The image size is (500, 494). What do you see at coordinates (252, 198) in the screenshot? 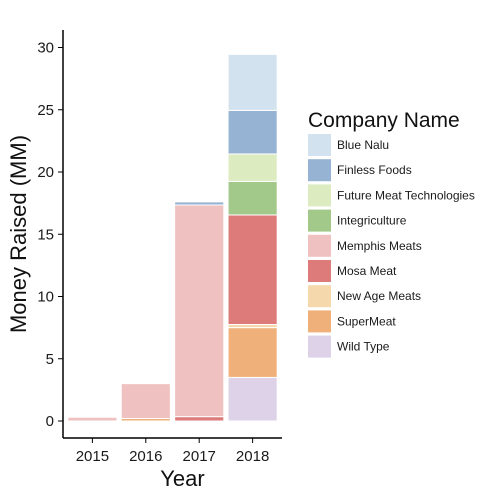
I see `bar-2018-integriculture` at bounding box center [252, 198].